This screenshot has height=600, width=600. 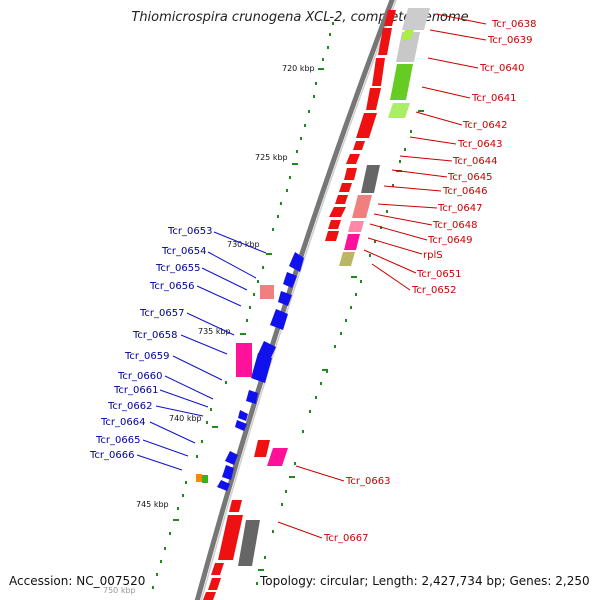 What do you see at coordinates (438, 274) in the screenshot?
I see `gene-label-0651: Tcr_0651` at bounding box center [438, 274].